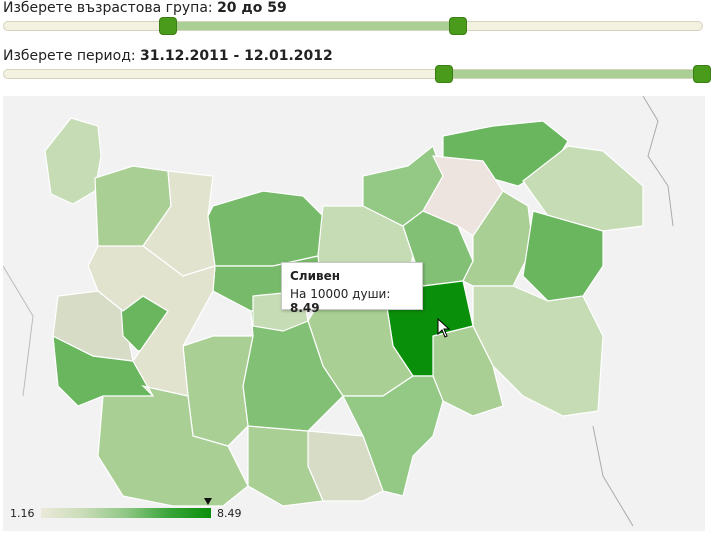 The height and width of the screenshot is (534, 716). Describe the element at coordinates (168, 26) in the screenshot. I see `age-group-slider-low-handle` at that location.